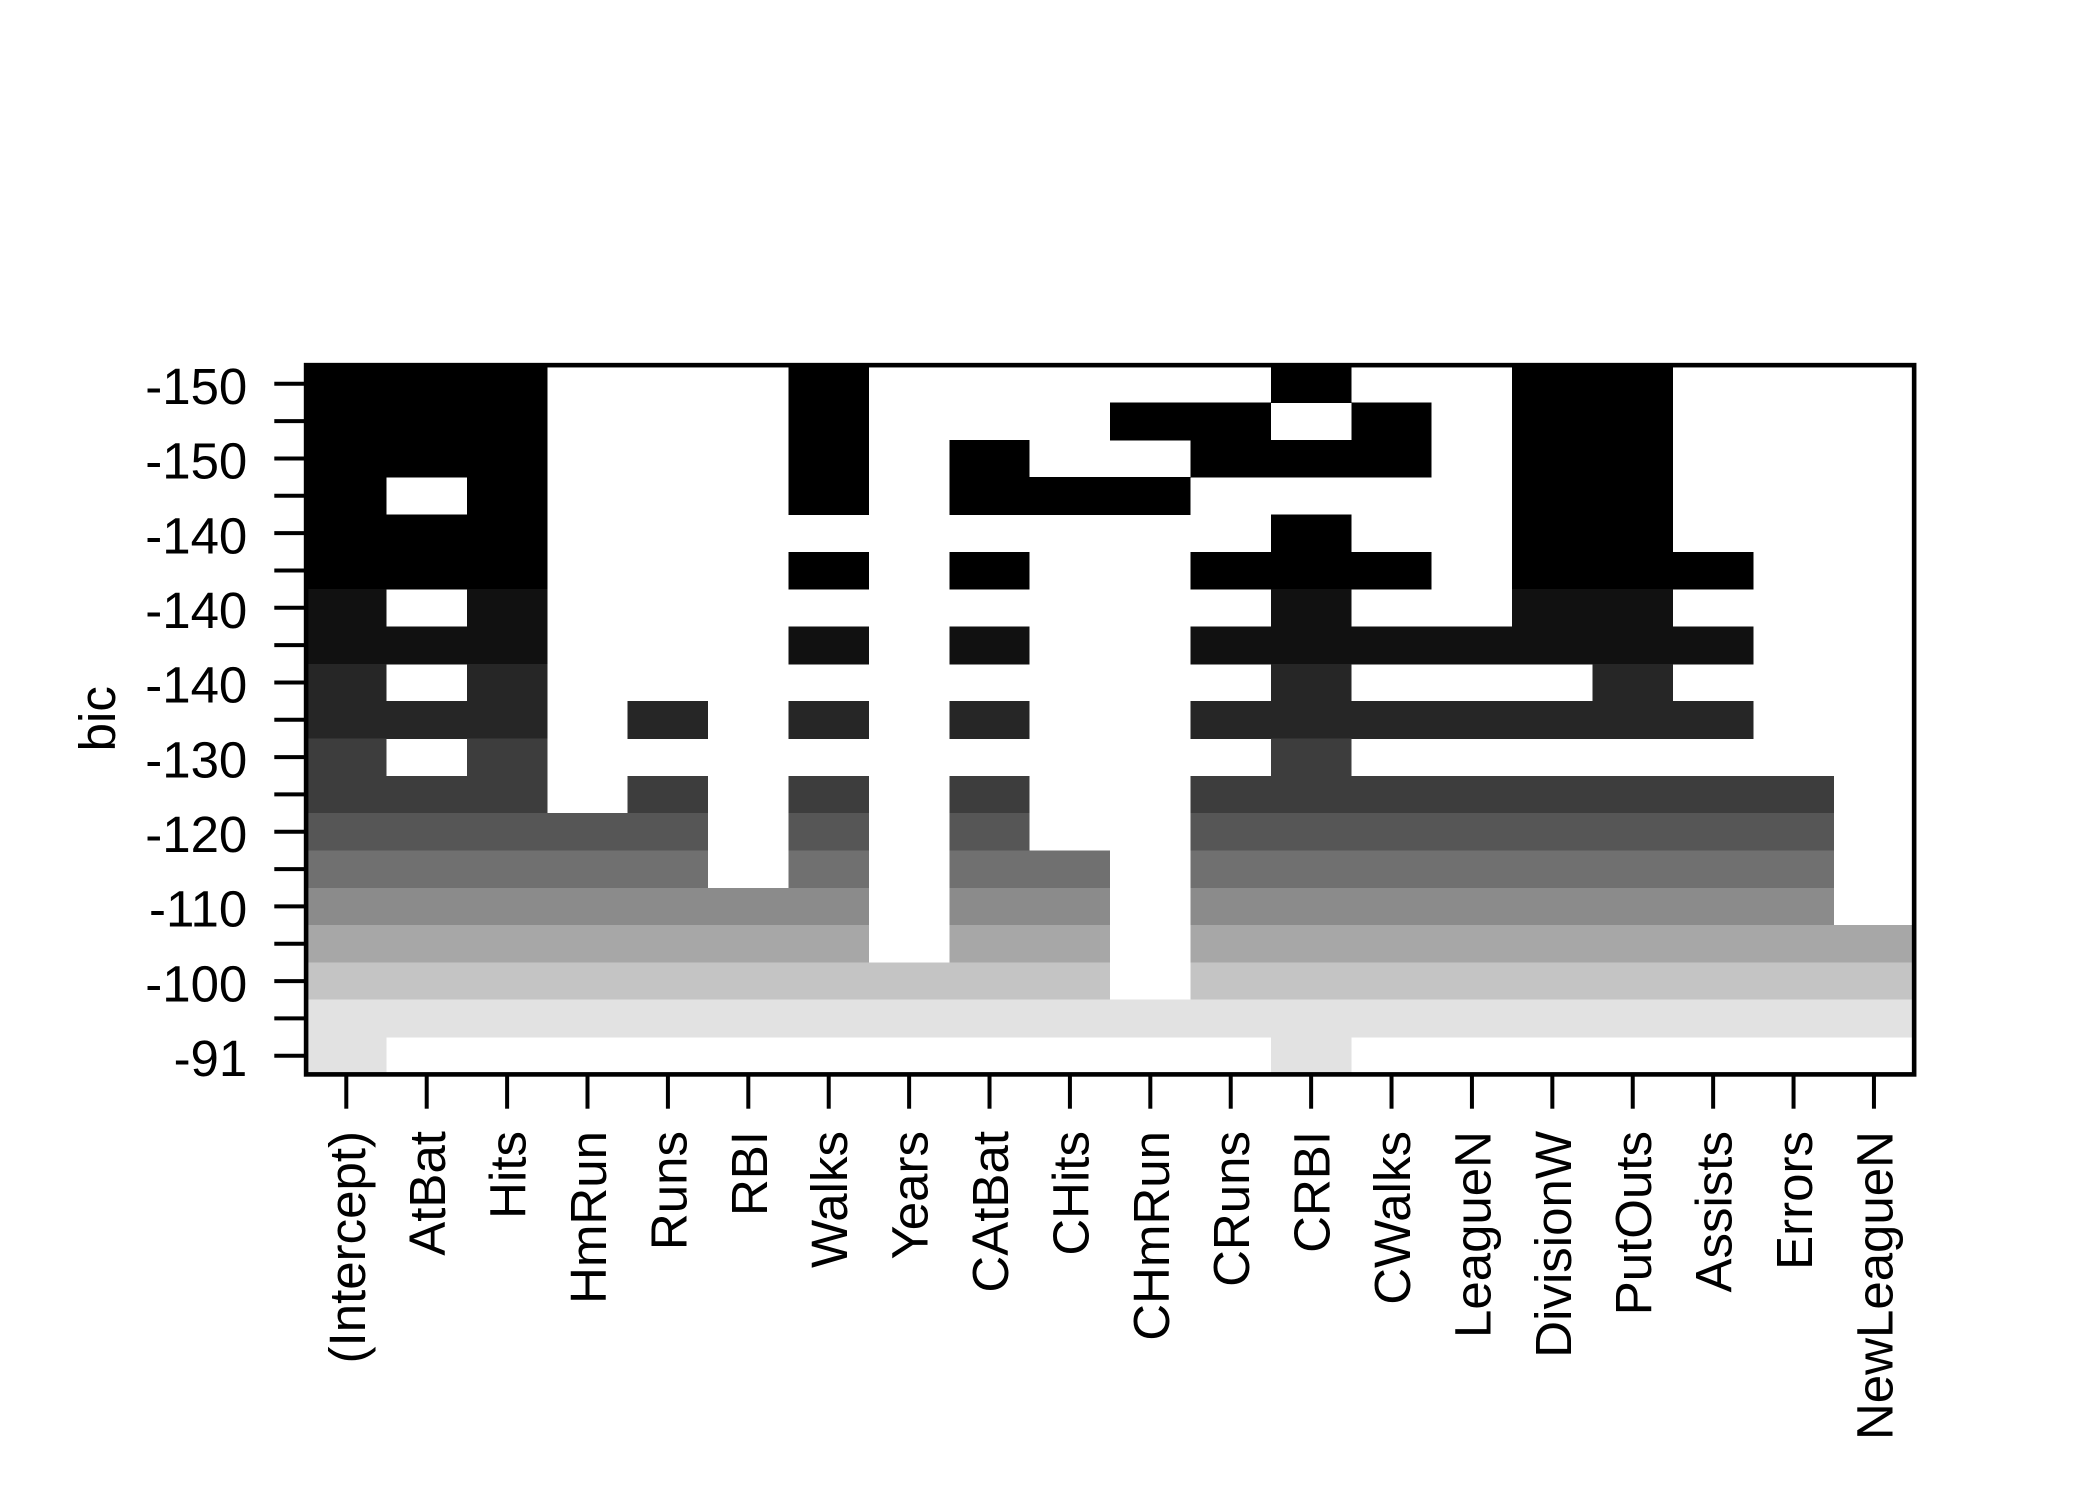  What do you see at coordinates (668, 1190) in the screenshot?
I see `svg-text: Runs` at bounding box center [668, 1190].